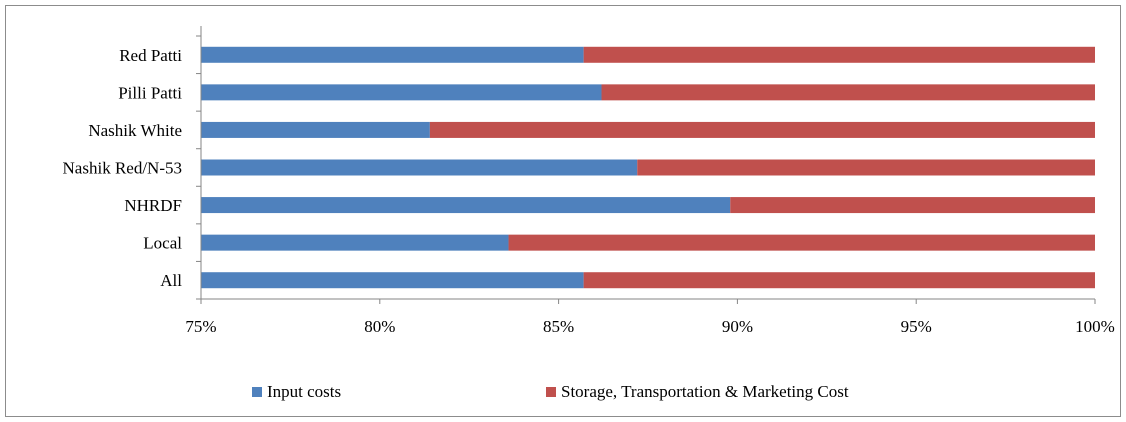  What do you see at coordinates (162, 243) in the screenshot?
I see `category-label: Local` at bounding box center [162, 243].